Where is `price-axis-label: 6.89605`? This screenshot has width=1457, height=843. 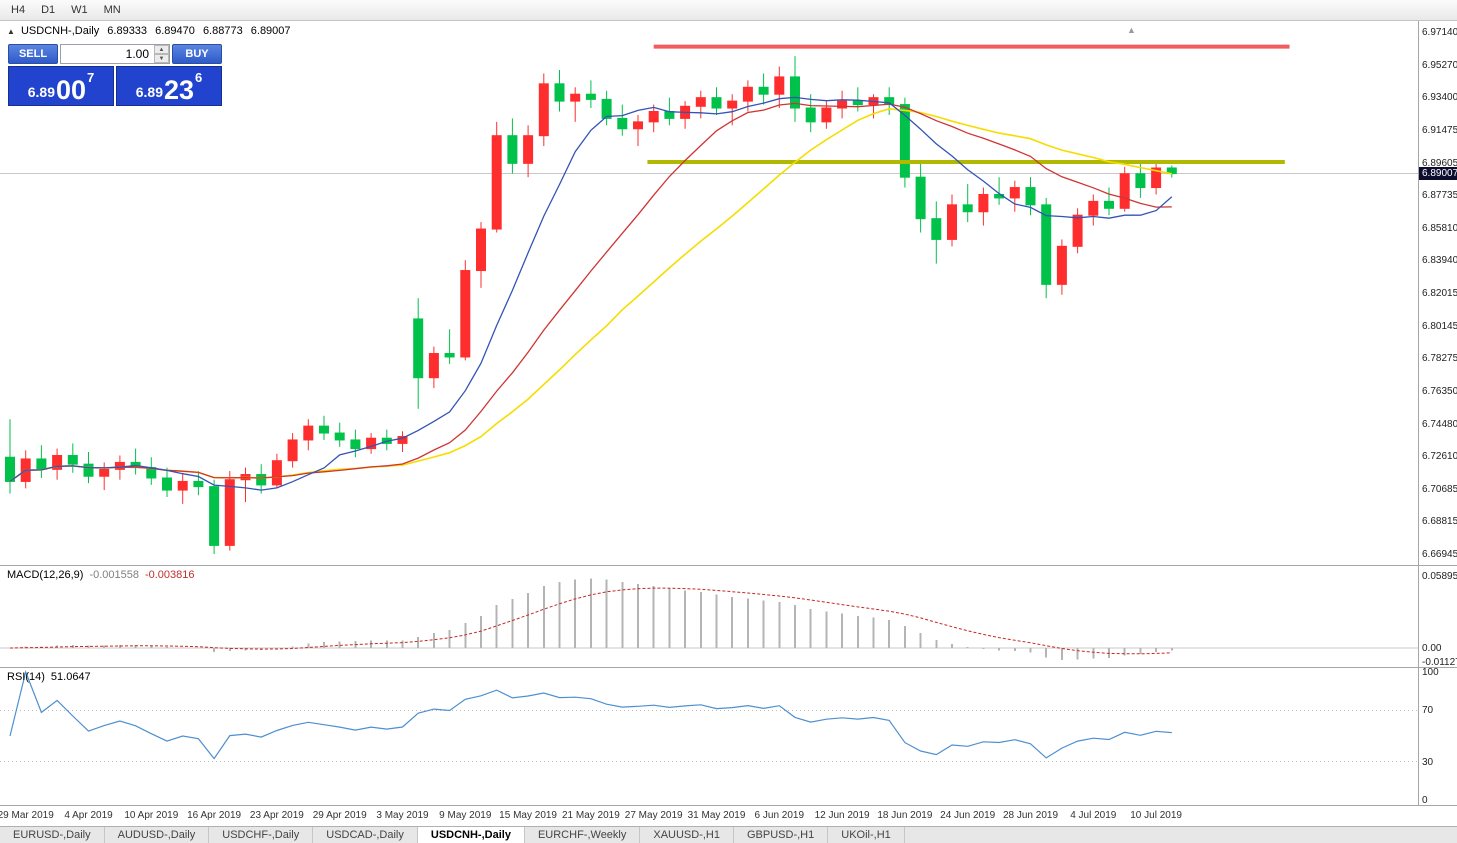 price-axis-label: 6.89605 is located at coordinates (1439, 163).